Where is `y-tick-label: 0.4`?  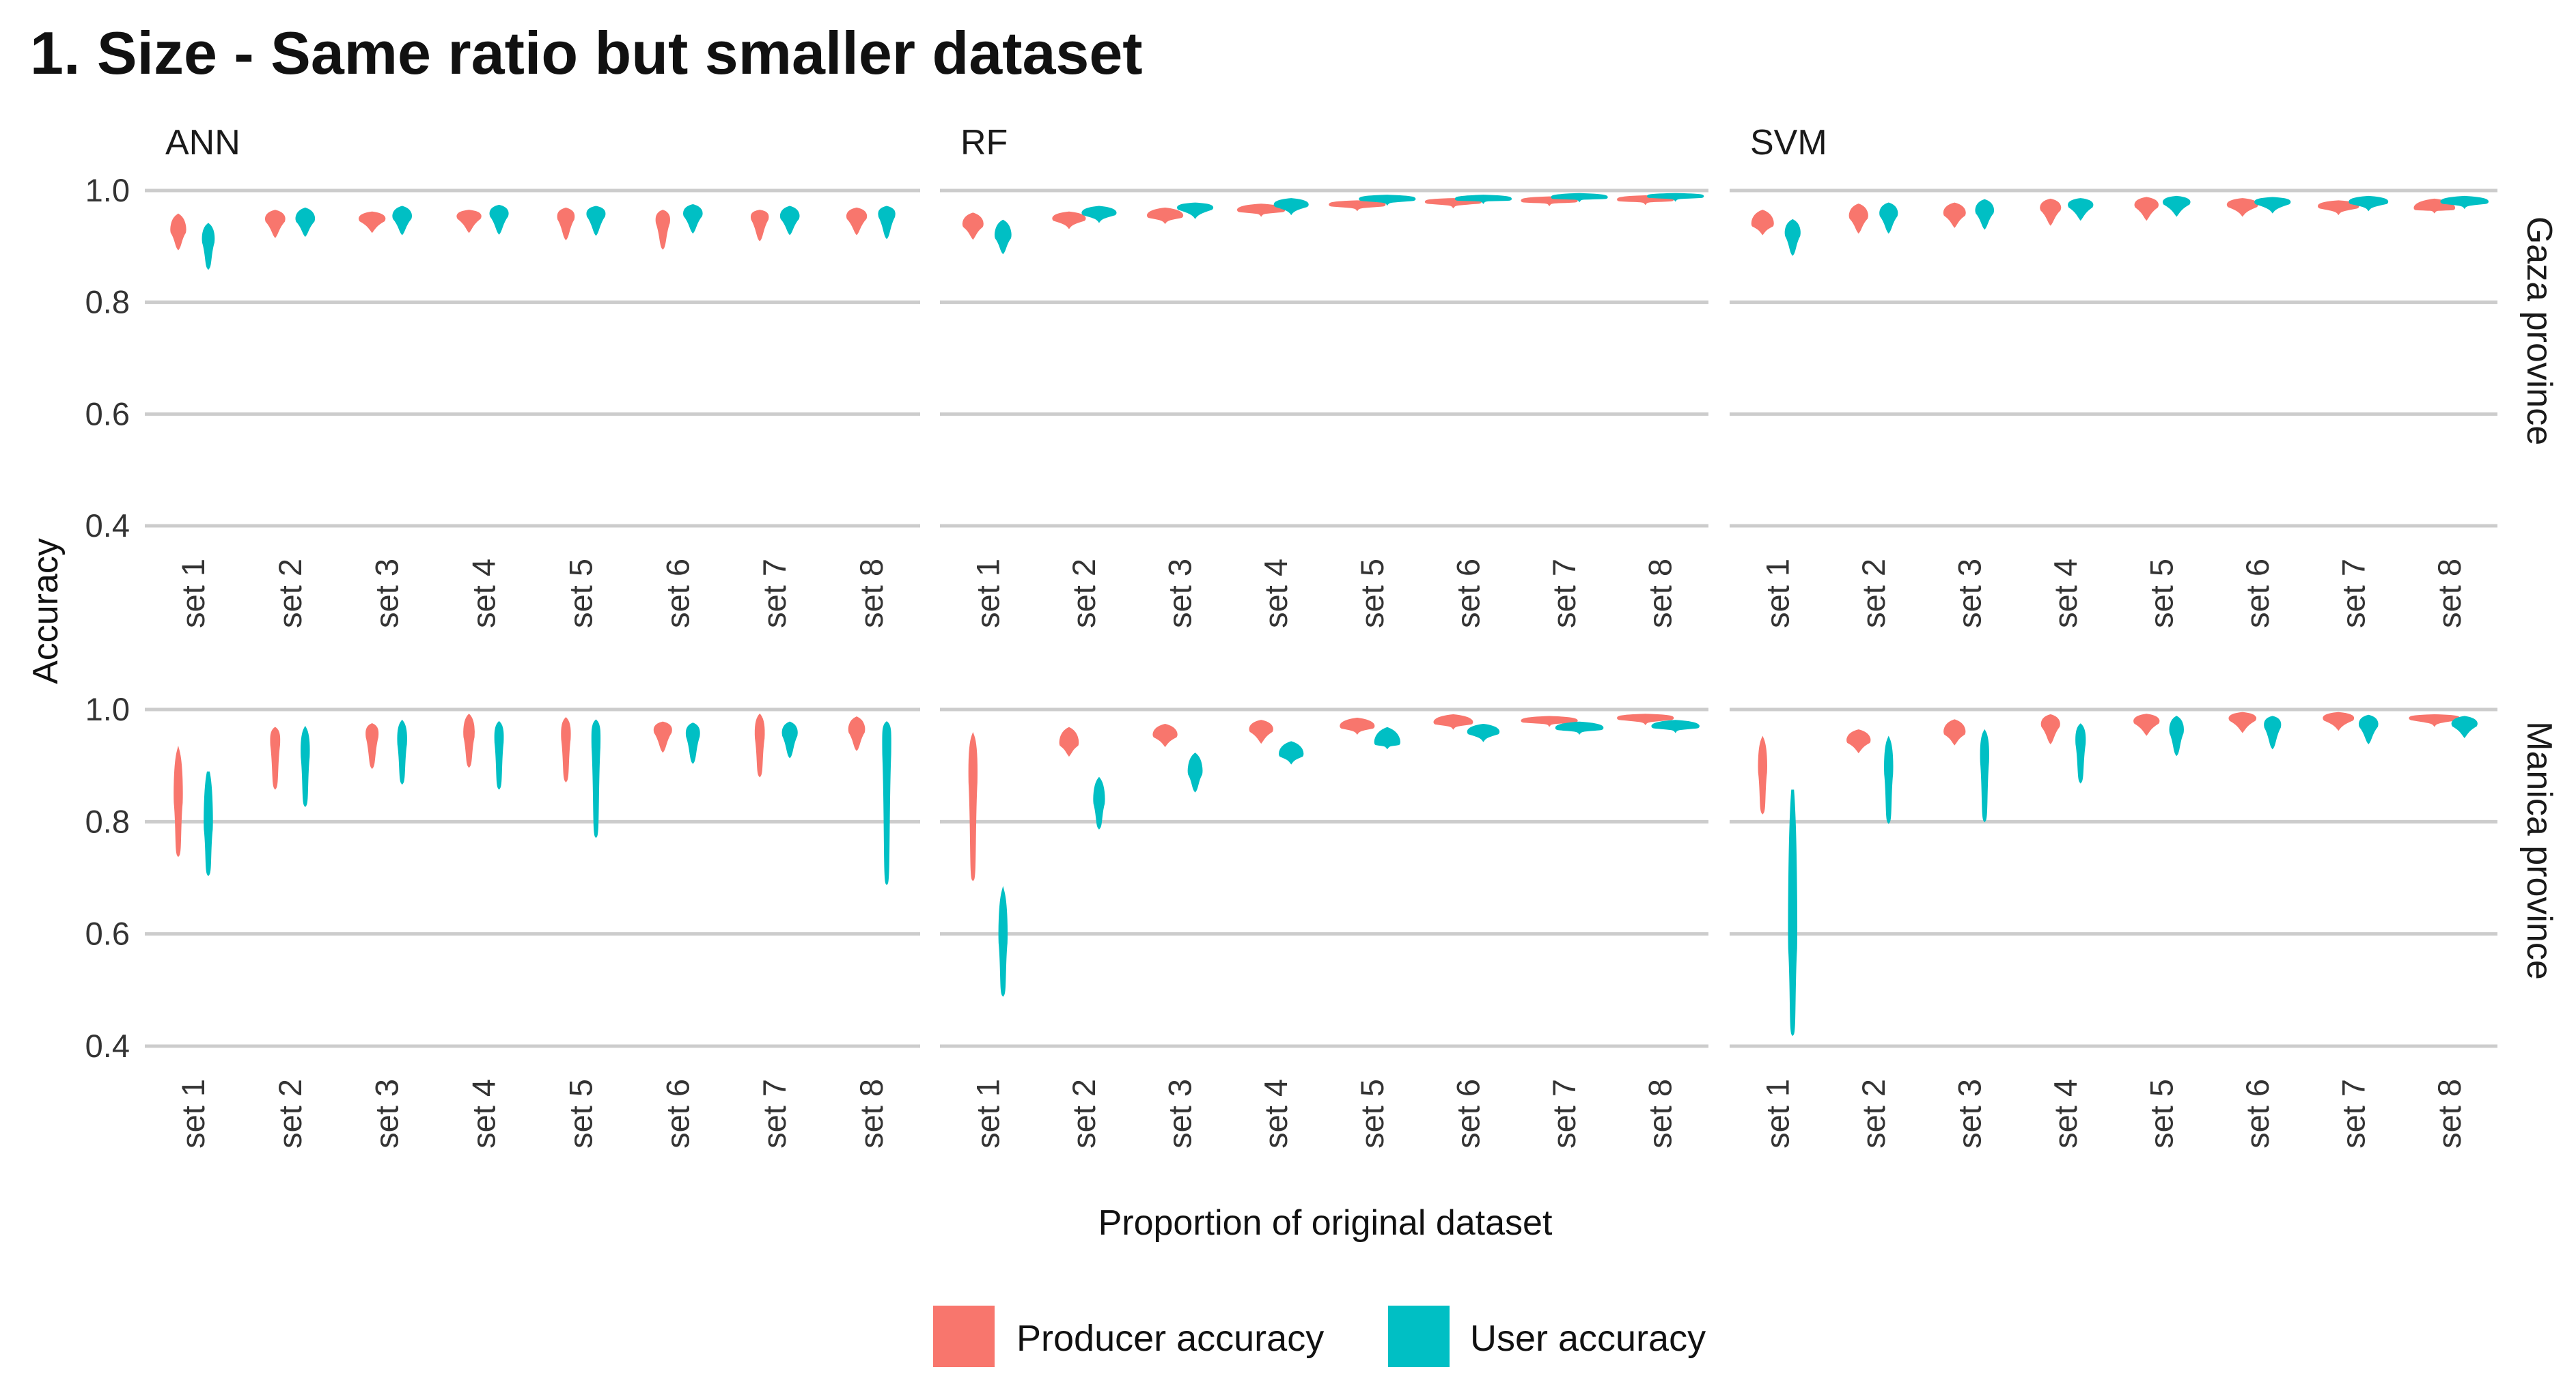 y-tick-label: 0.4 is located at coordinates (107, 1046).